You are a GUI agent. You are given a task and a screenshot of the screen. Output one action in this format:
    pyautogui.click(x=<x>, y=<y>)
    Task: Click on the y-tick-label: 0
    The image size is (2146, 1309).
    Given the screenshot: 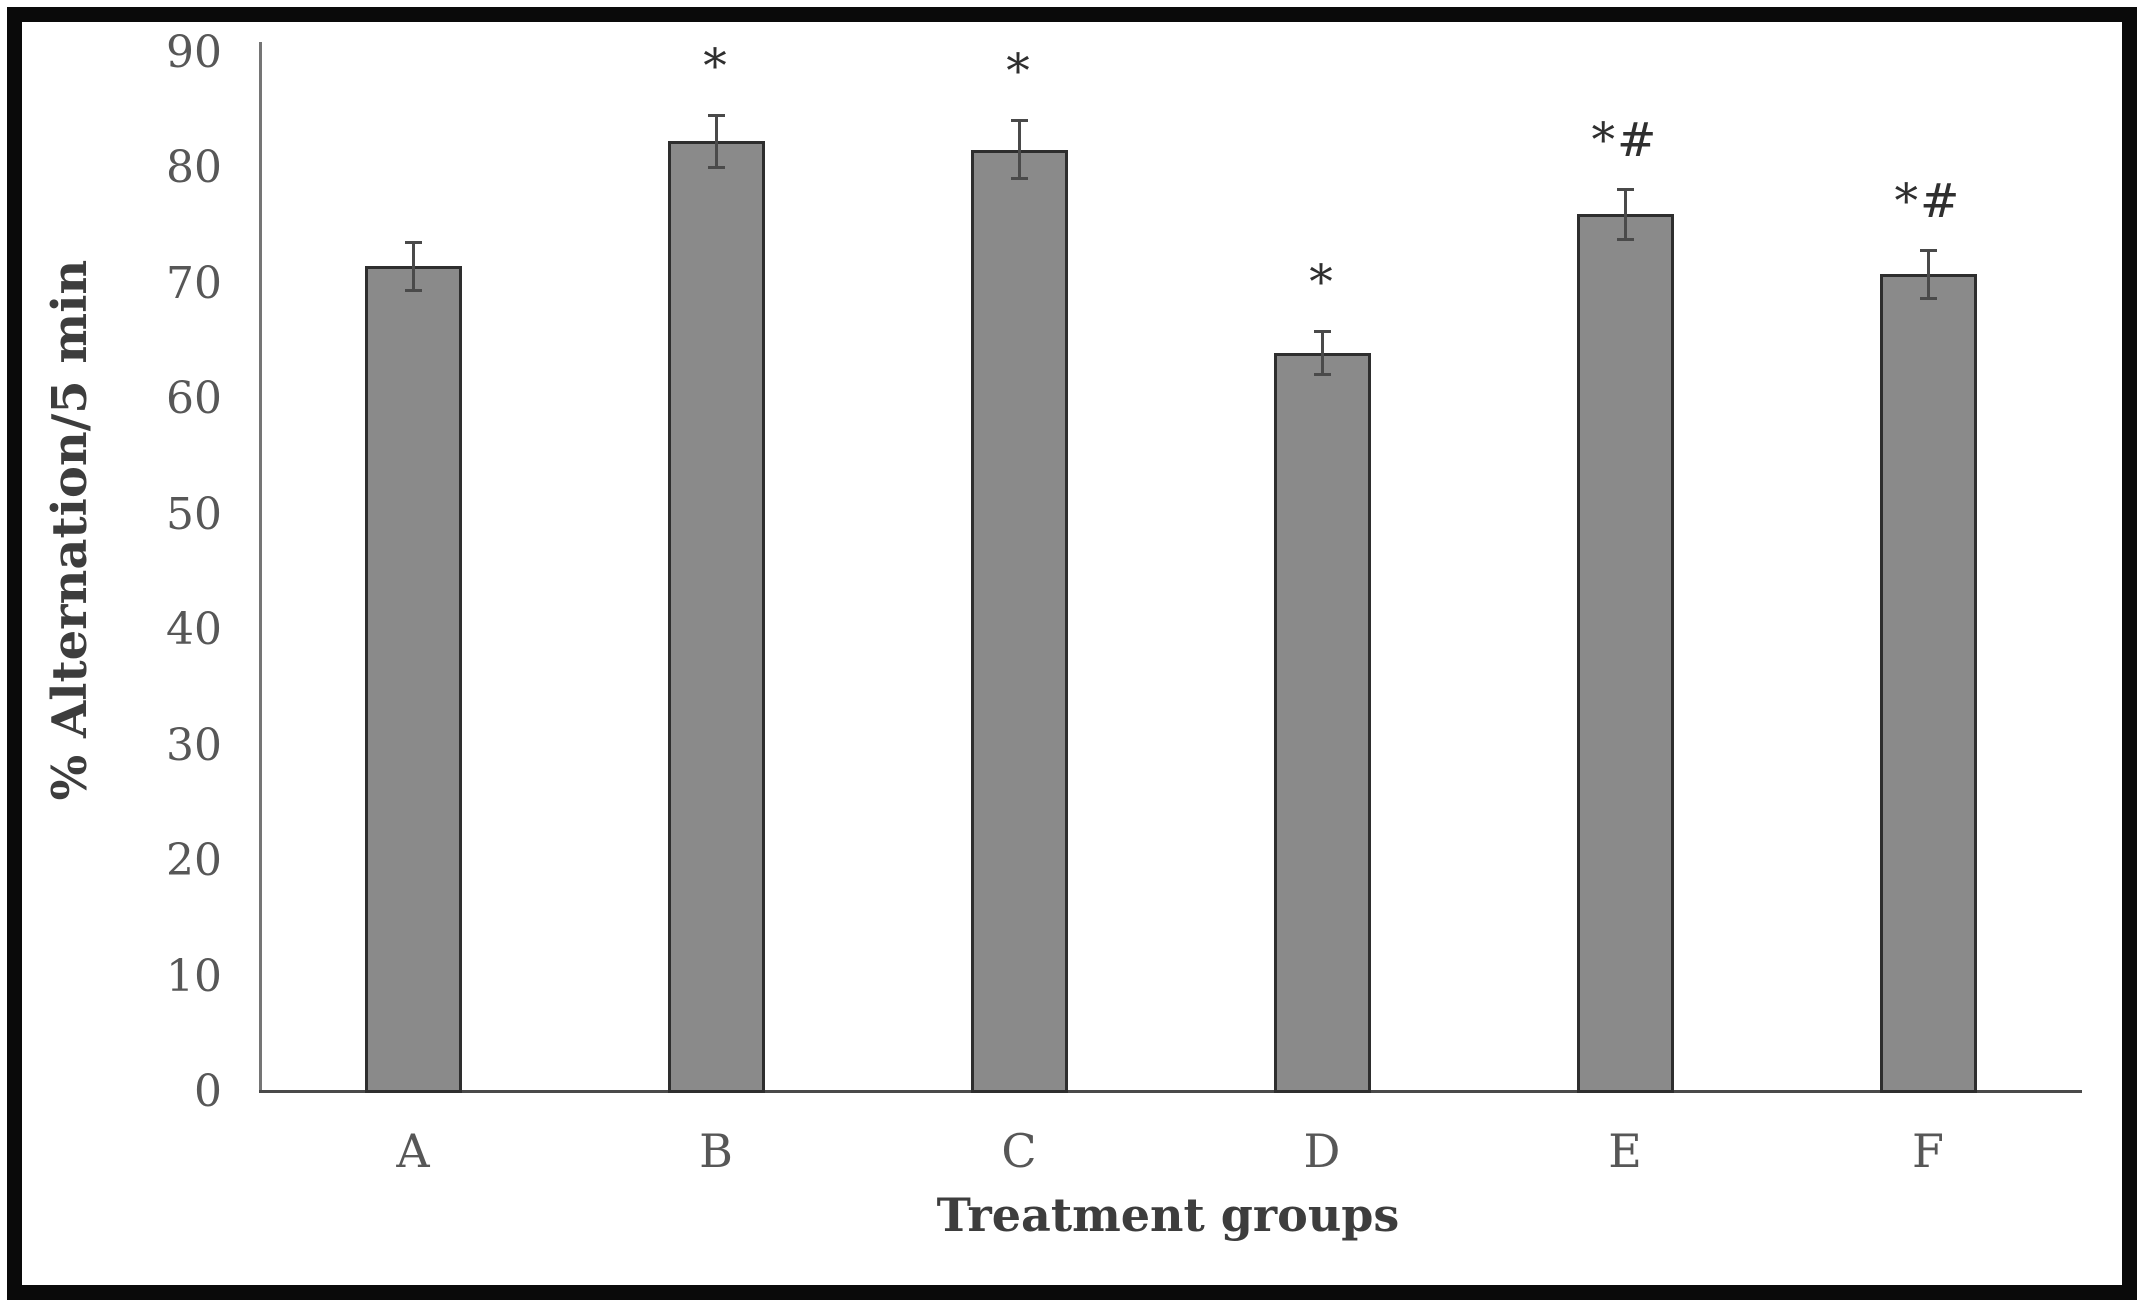 What is the action you would take?
    pyautogui.click(x=208, y=1091)
    